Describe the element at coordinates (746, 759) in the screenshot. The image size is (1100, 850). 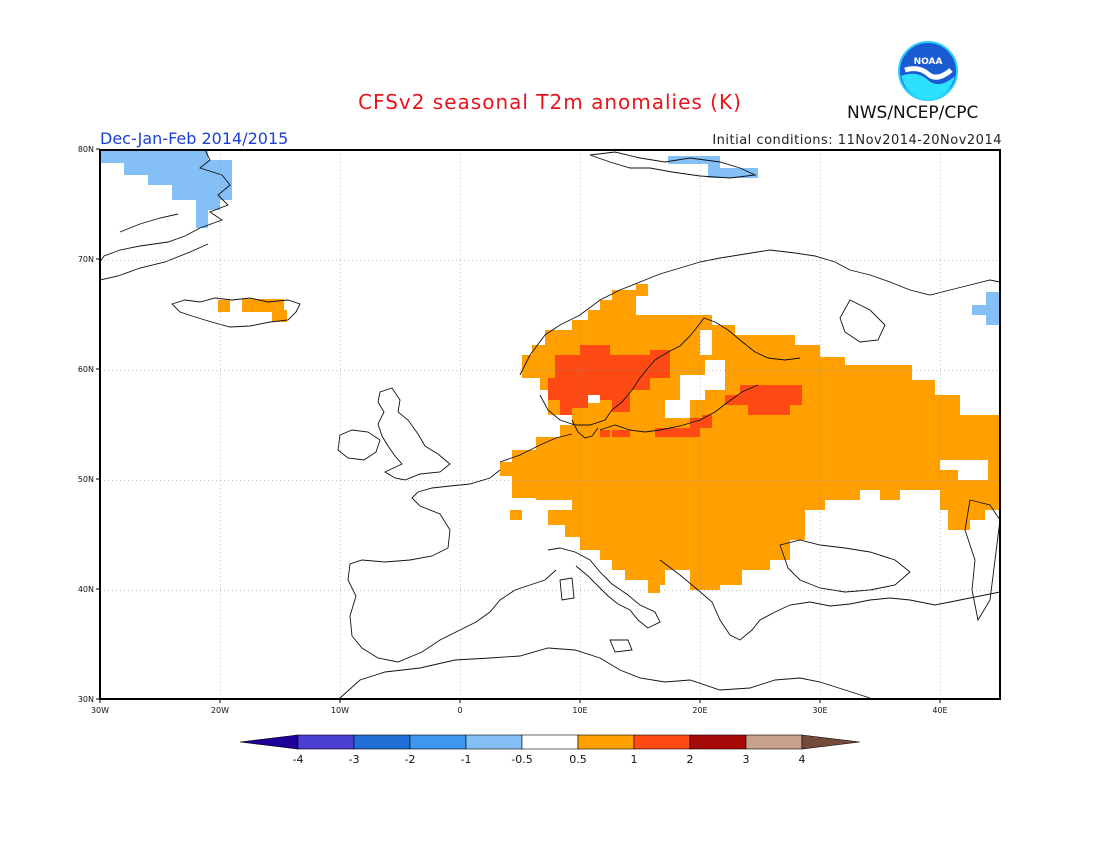
I see `colorbar-label: 3` at that location.